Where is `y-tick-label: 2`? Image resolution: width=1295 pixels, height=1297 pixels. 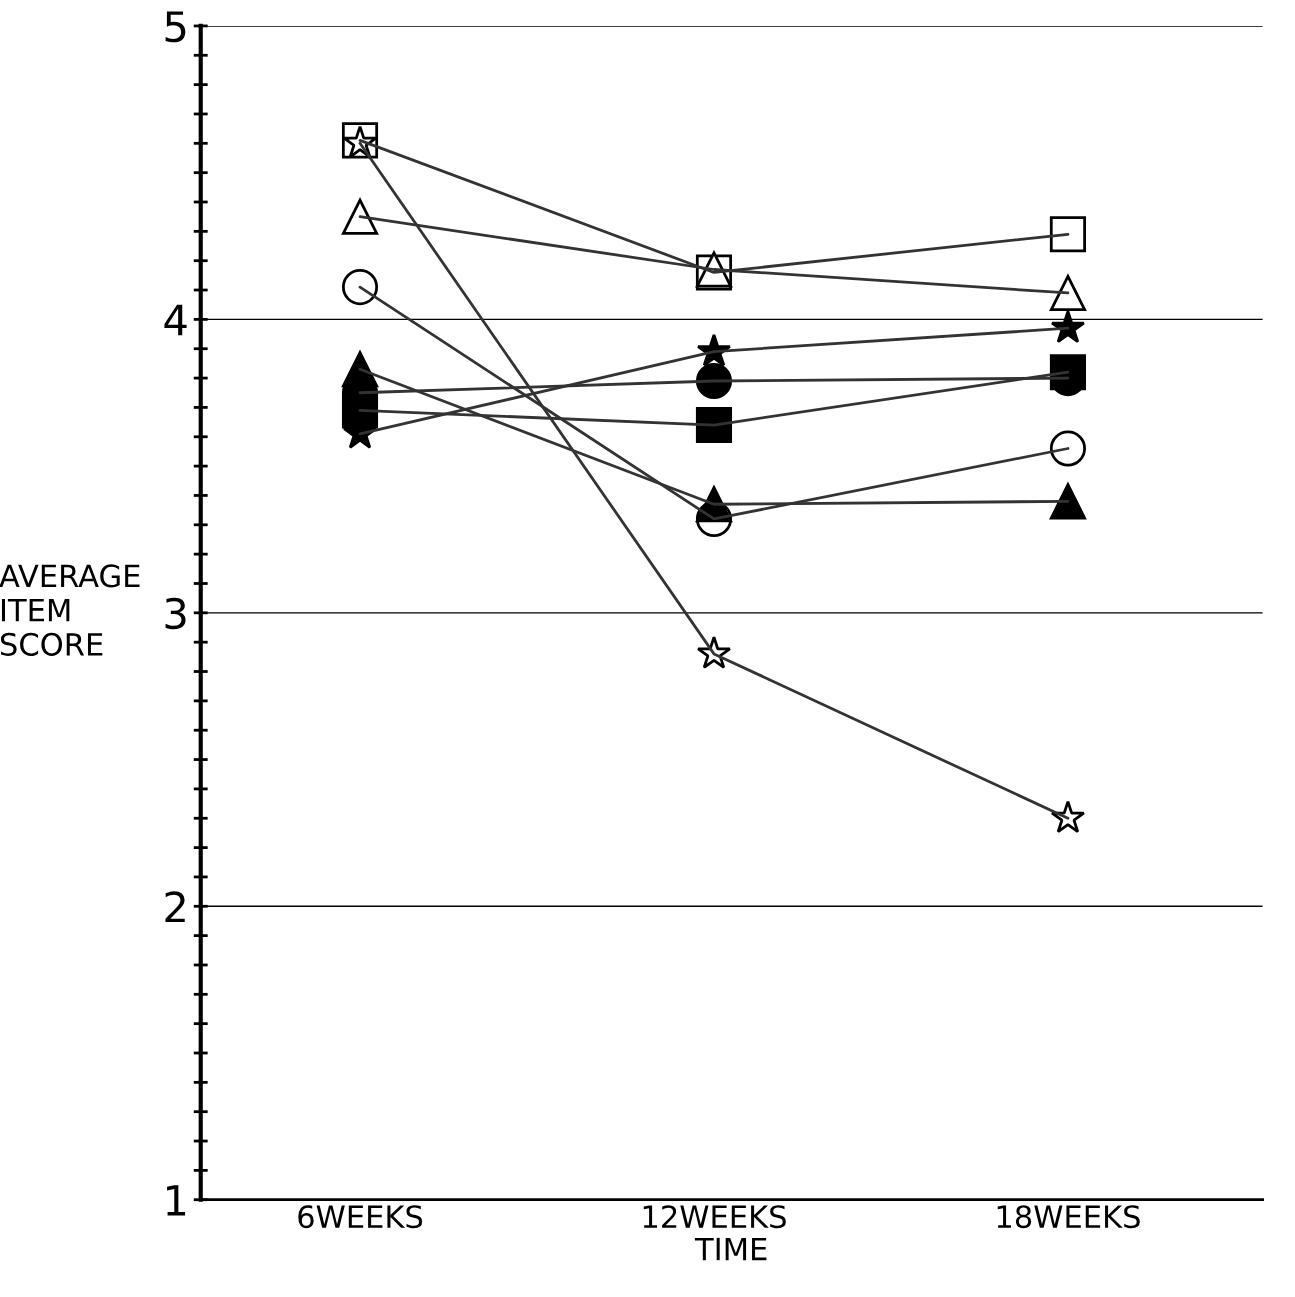 y-tick-label: 2 is located at coordinates (175, 907).